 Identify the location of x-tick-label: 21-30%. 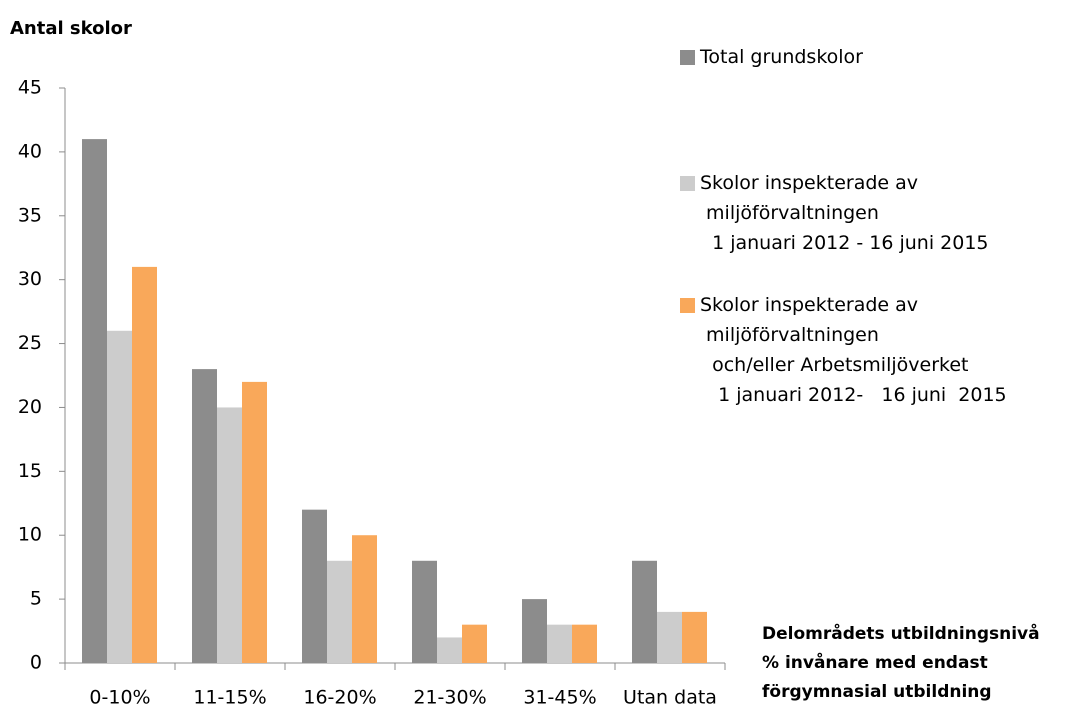
(449, 698).